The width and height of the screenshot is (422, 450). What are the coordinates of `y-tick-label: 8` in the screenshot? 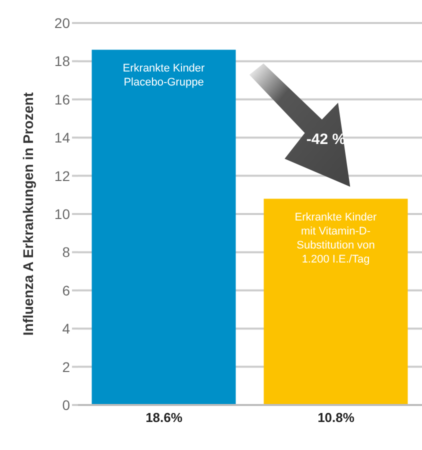 It's located at (66, 252).